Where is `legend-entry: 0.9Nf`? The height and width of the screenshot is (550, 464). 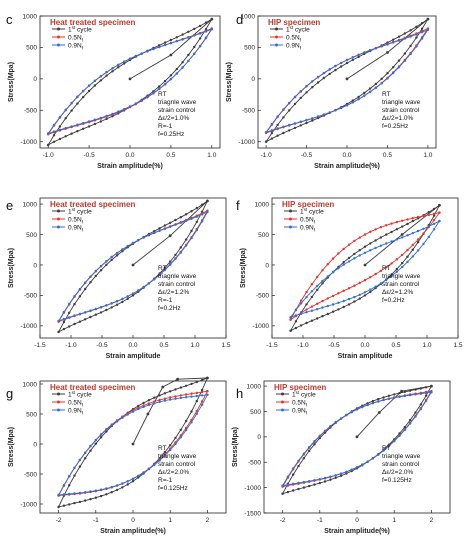
legend-entry: 0.9Nf is located at coordinates (294, 46).